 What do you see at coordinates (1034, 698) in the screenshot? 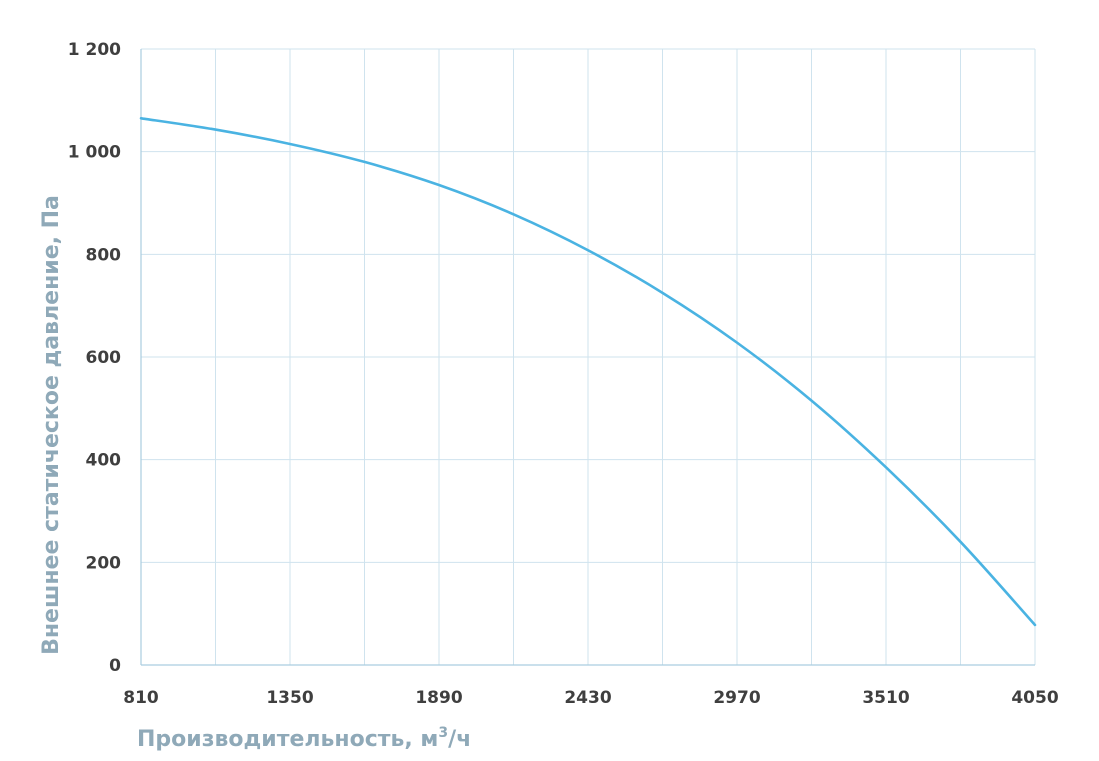
I see `x-tick-label: 4050` at bounding box center [1034, 698].